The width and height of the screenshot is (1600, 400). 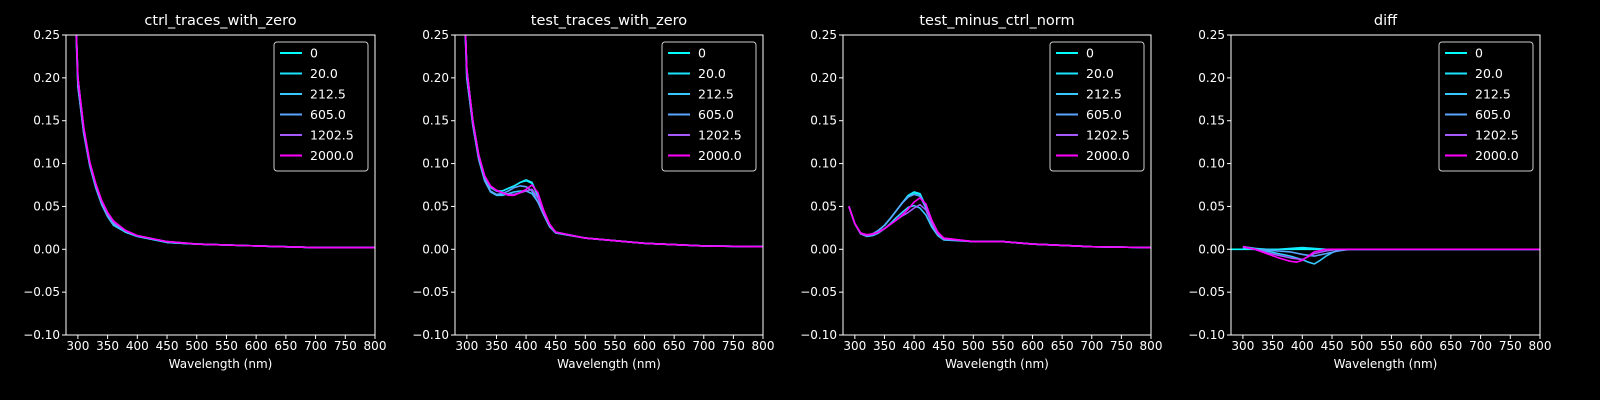 What do you see at coordinates (220, 21) in the screenshot?
I see `chart-title: ctrl_traces_with_zero` at bounding box center [220, 21].